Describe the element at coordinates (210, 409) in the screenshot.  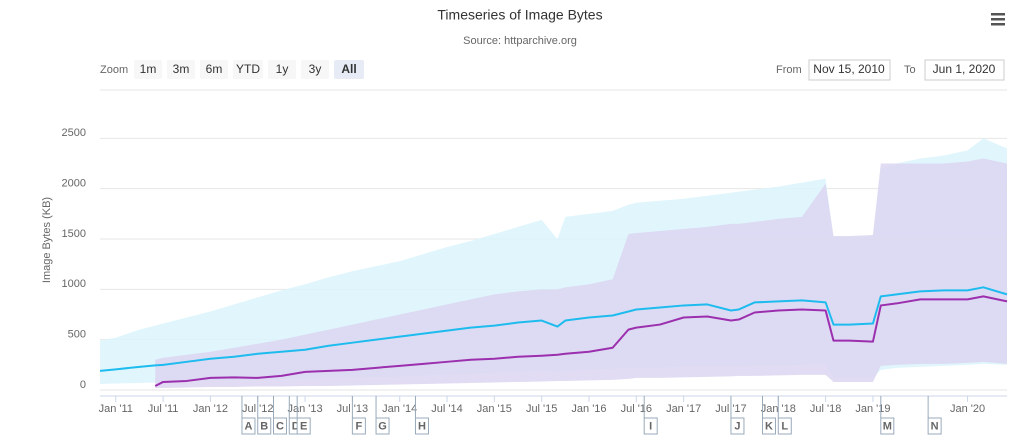
I see `x-tick-label: Jan '12` at that location.